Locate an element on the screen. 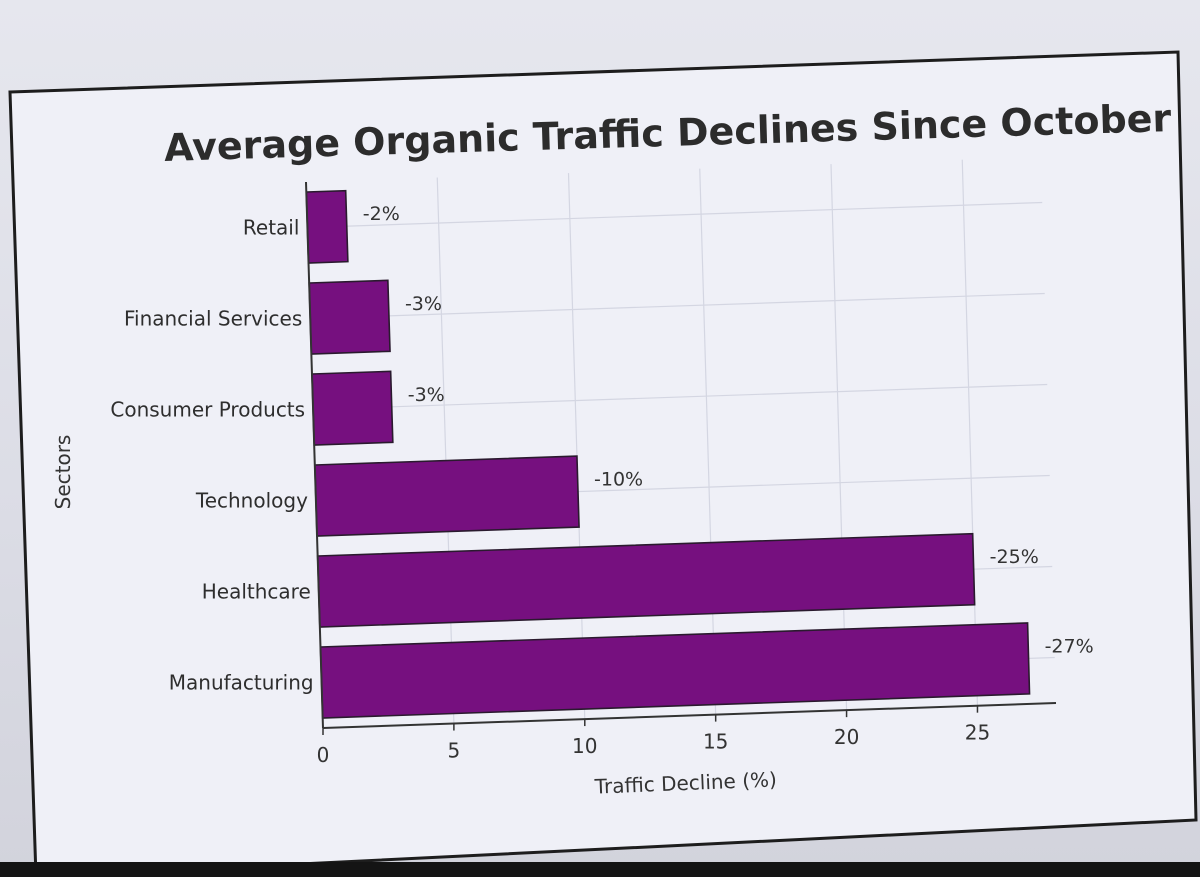  x-tick-label: 5 is located at coordinates (454, 751).